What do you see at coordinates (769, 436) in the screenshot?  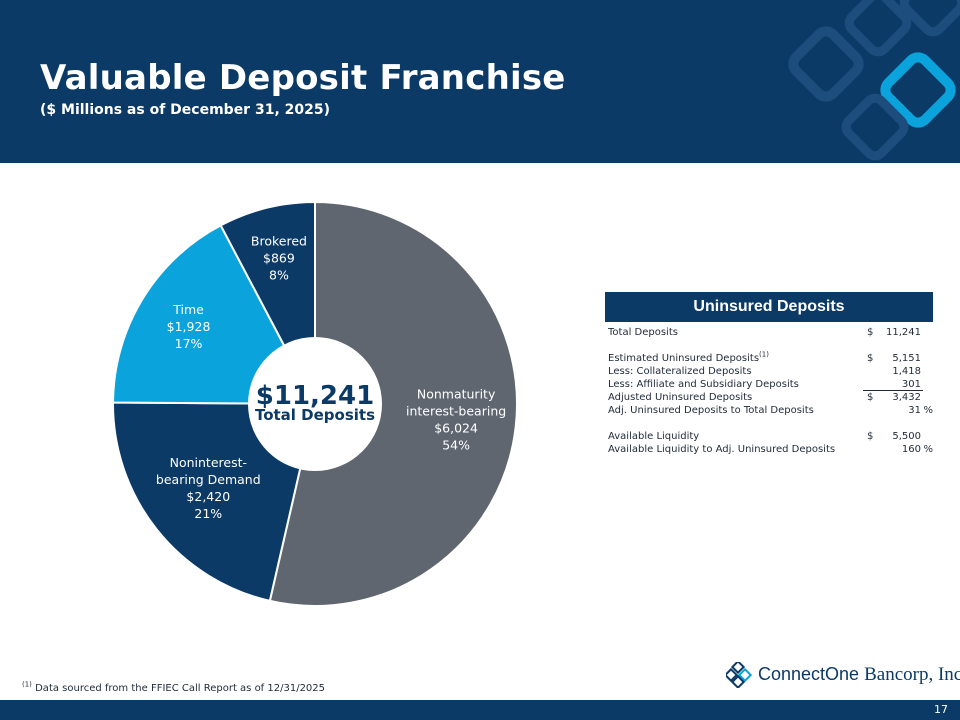 I see `table-row: Available Liquidity $5,500` at bounding box center [769, 436].